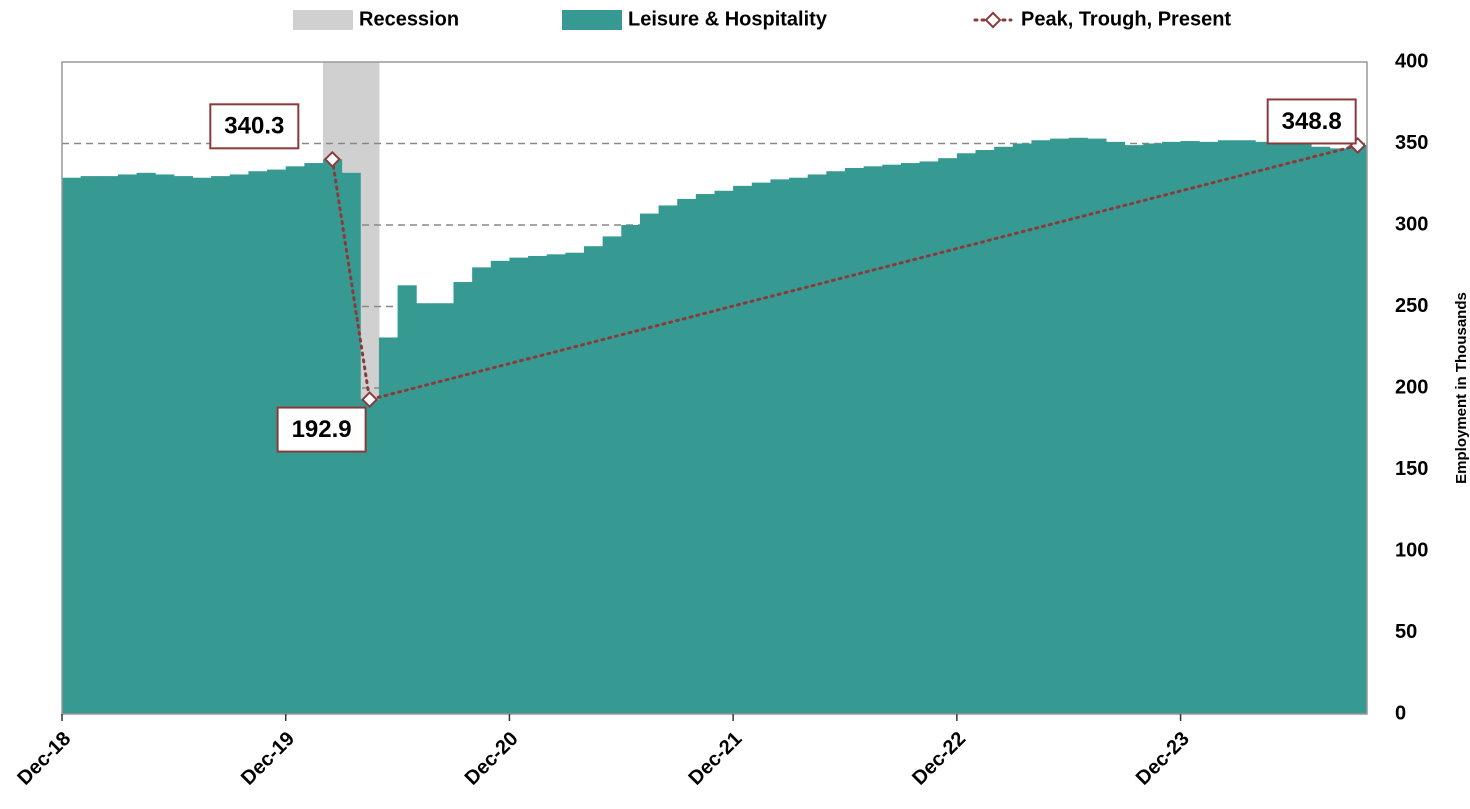 The image size is (1470, 809). Describe the element at coordinates (1400, 713) in the screenshot. I see `y-tick-label: 0` at that location.